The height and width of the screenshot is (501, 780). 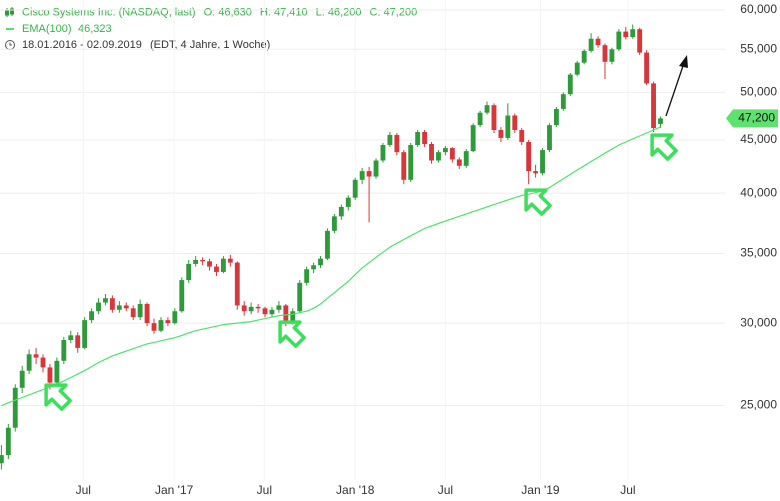 What do you see at coordinates (228, 12) in the screenshot?
I see `header-value: O: 46,630` at bounding box center [228, 12].